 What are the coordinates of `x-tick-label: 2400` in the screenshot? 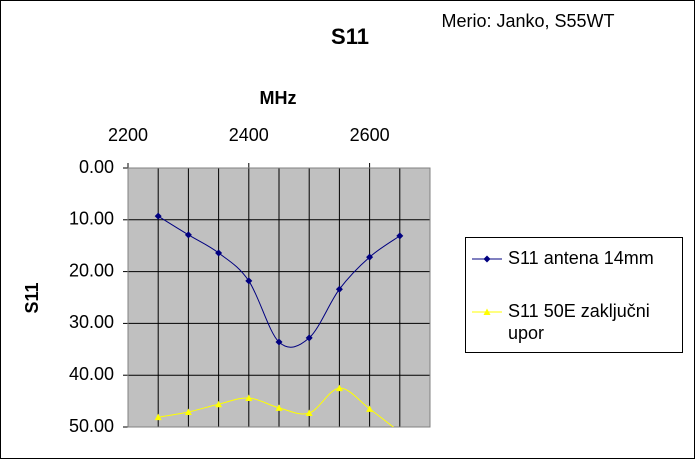 It's located at (249, 135).